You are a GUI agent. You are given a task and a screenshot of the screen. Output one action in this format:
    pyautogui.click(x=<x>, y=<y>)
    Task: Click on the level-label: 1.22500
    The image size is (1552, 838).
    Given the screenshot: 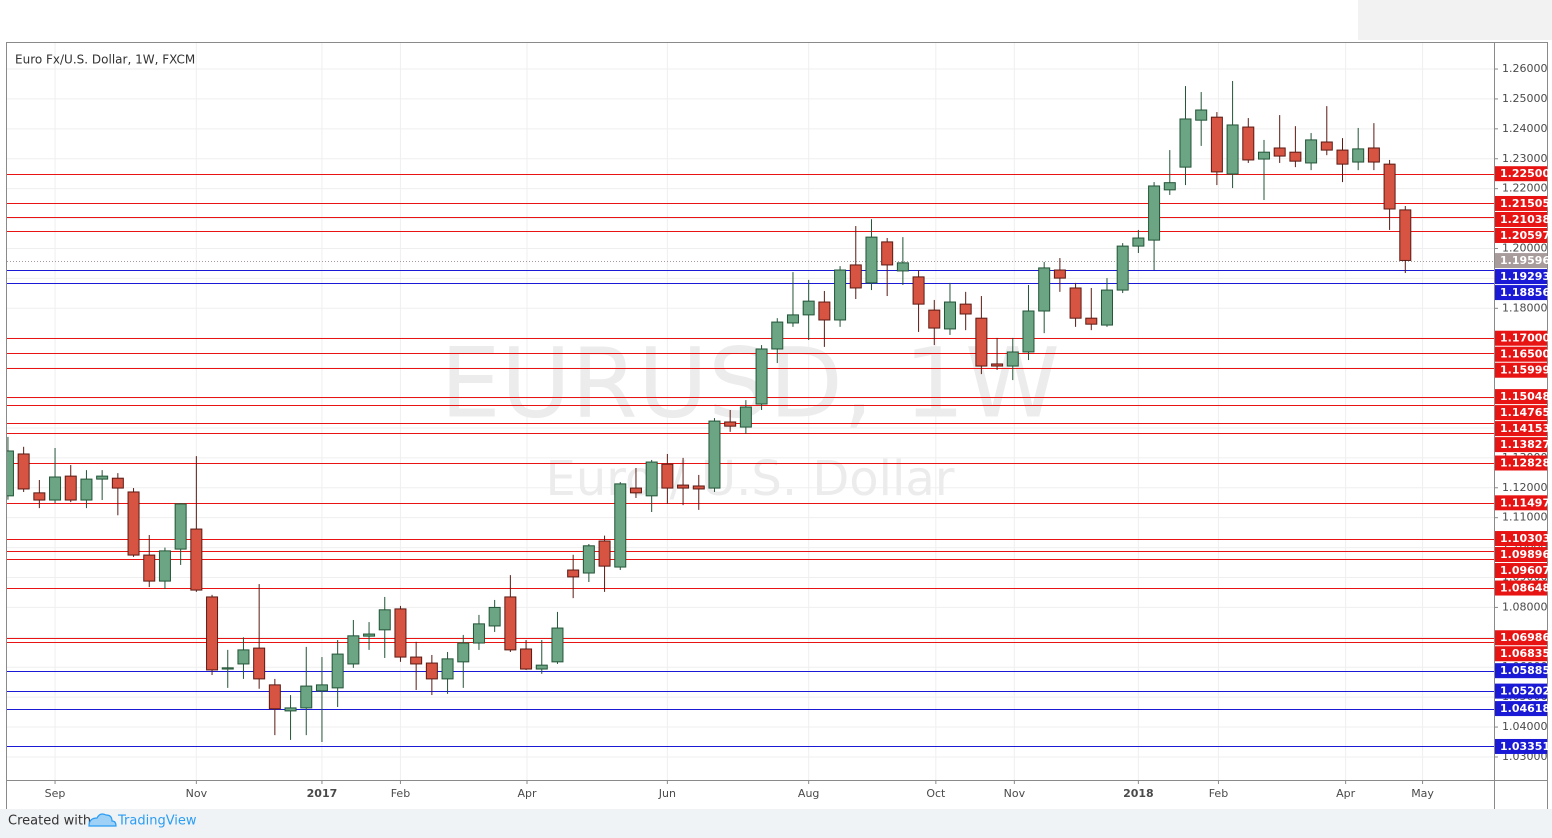 What is the action you would take?
    pyautogui.click(x=1525, y=173)
    